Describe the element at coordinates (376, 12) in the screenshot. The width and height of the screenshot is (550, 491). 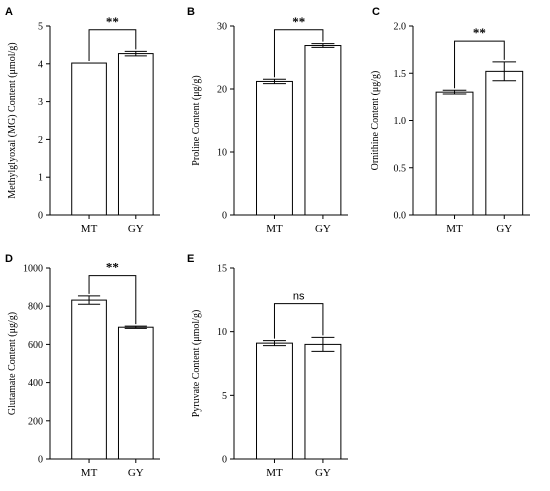
I see `panel-letter: C` at that location.